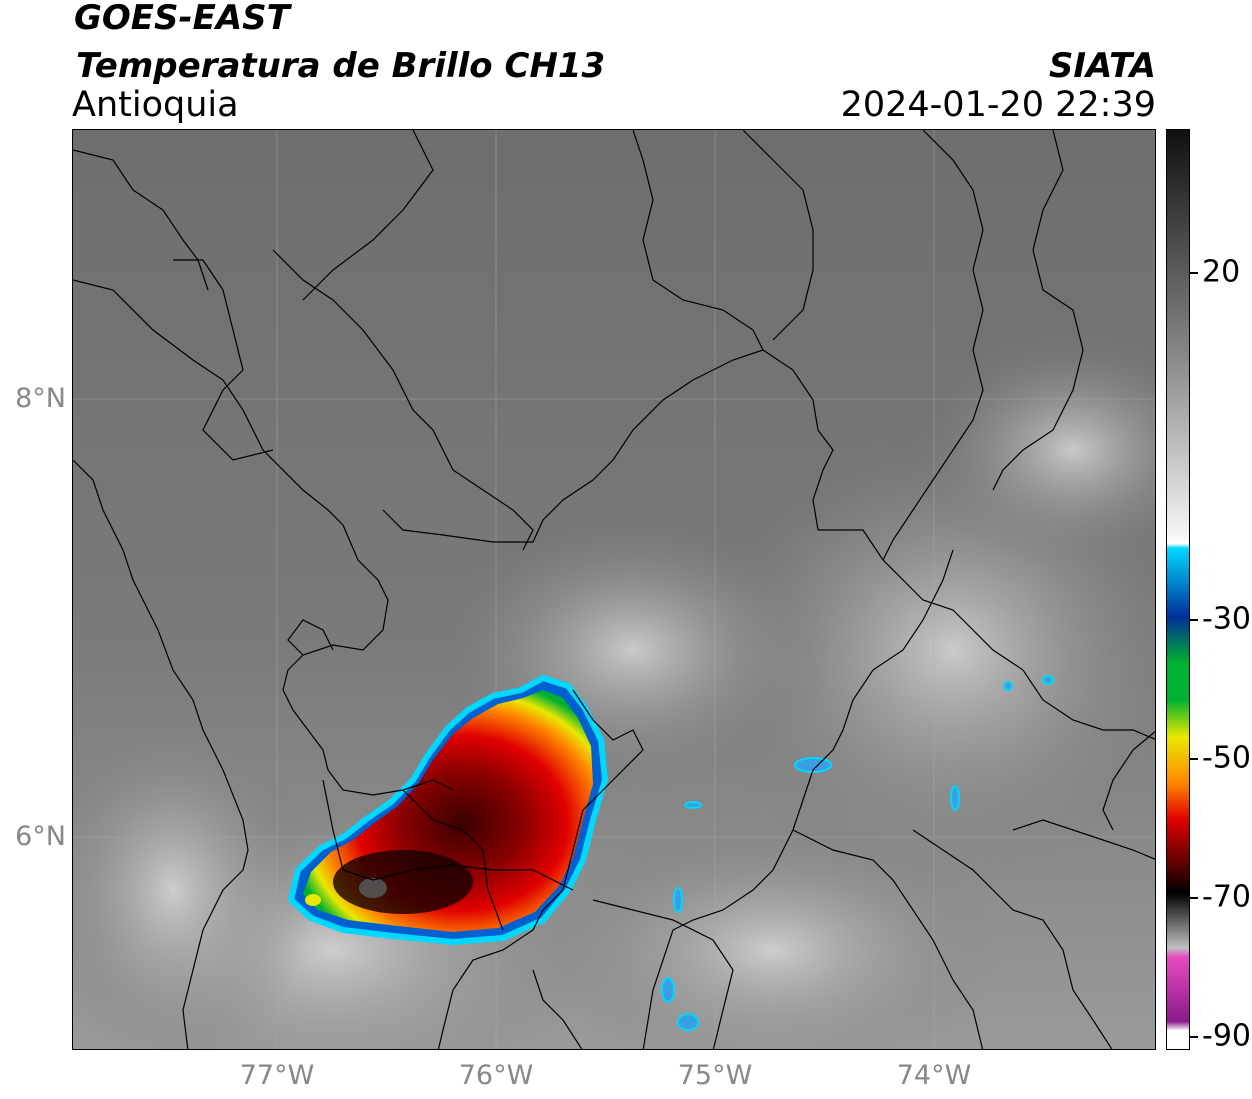  I want to click on colorbar-label-minus30: -30, so click(1226, 619).